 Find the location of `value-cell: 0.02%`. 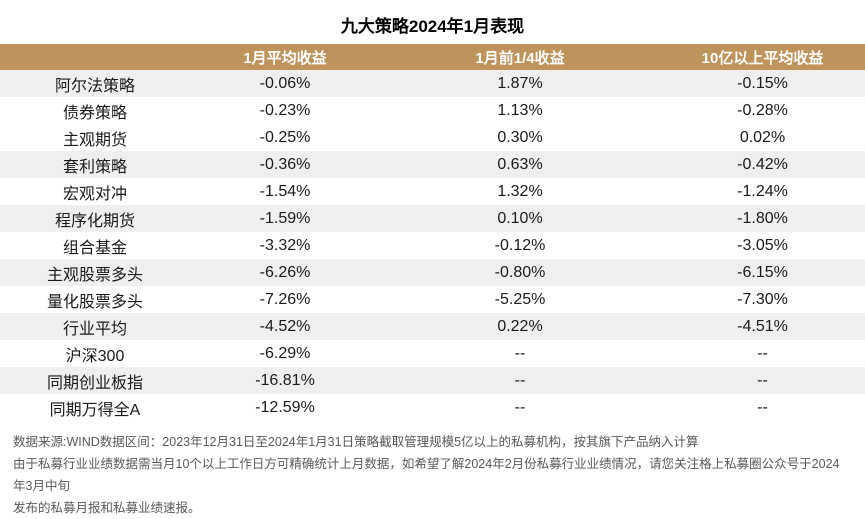

value-cell: 0.02% is located at coordinates (762, 137).